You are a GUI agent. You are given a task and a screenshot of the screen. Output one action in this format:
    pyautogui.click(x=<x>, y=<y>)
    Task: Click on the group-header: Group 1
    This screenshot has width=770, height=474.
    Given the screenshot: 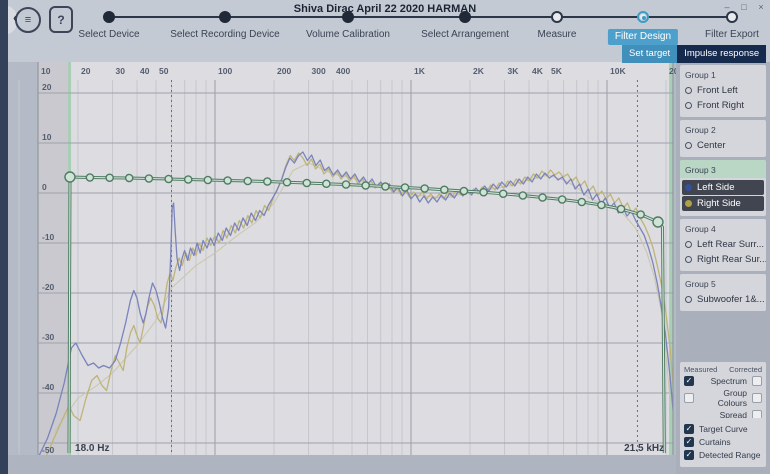 What is the action you would take?
    pyautogui.click(x=700, y=75)
    